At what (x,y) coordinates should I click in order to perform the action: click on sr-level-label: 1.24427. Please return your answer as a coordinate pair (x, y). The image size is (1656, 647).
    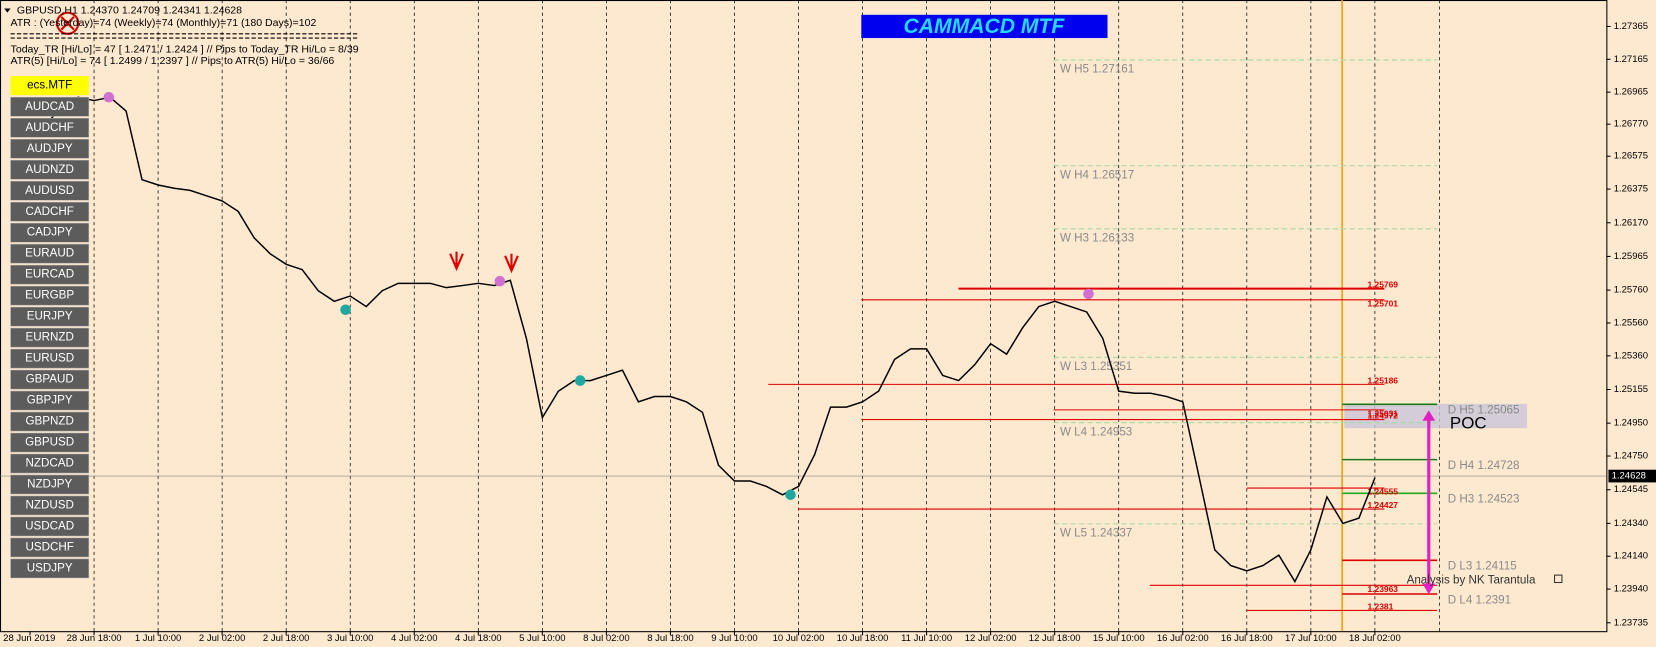
    Looking at the image, I should click on (1382, 505).